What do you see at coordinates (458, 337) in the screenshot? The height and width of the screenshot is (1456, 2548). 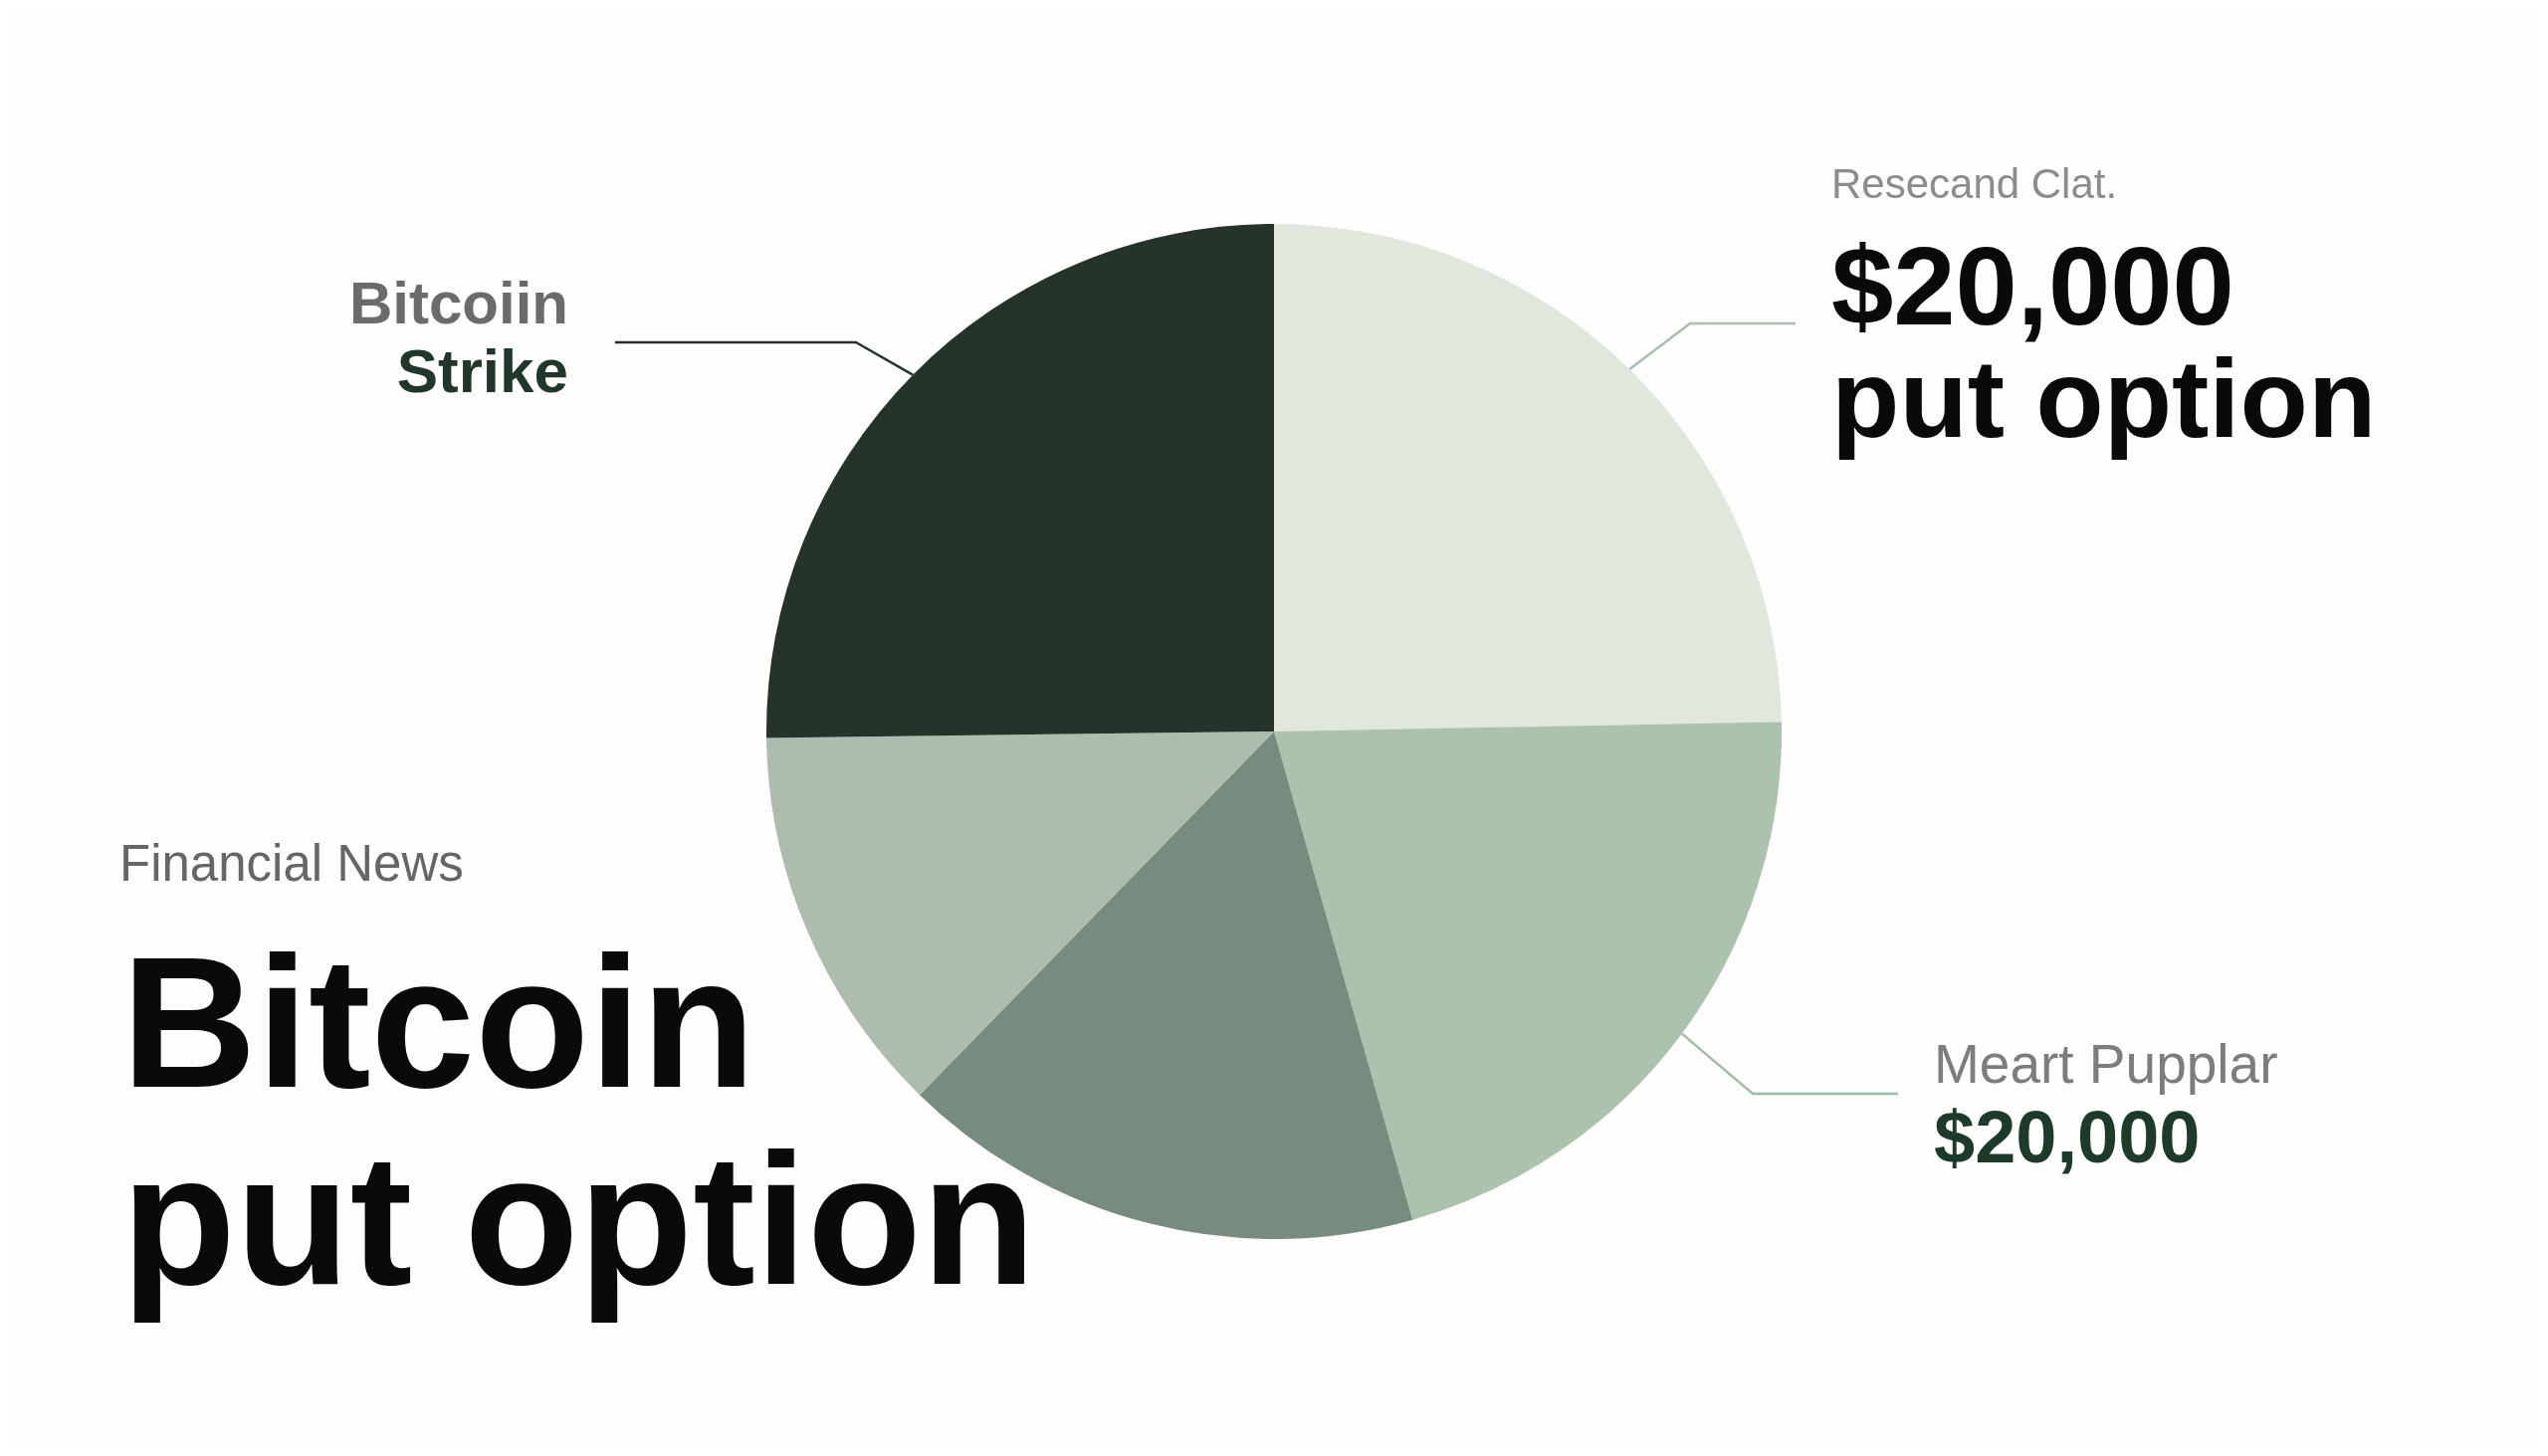 I see `slice-label: Bitcoiin Strike` at bounding box center [458, 337].